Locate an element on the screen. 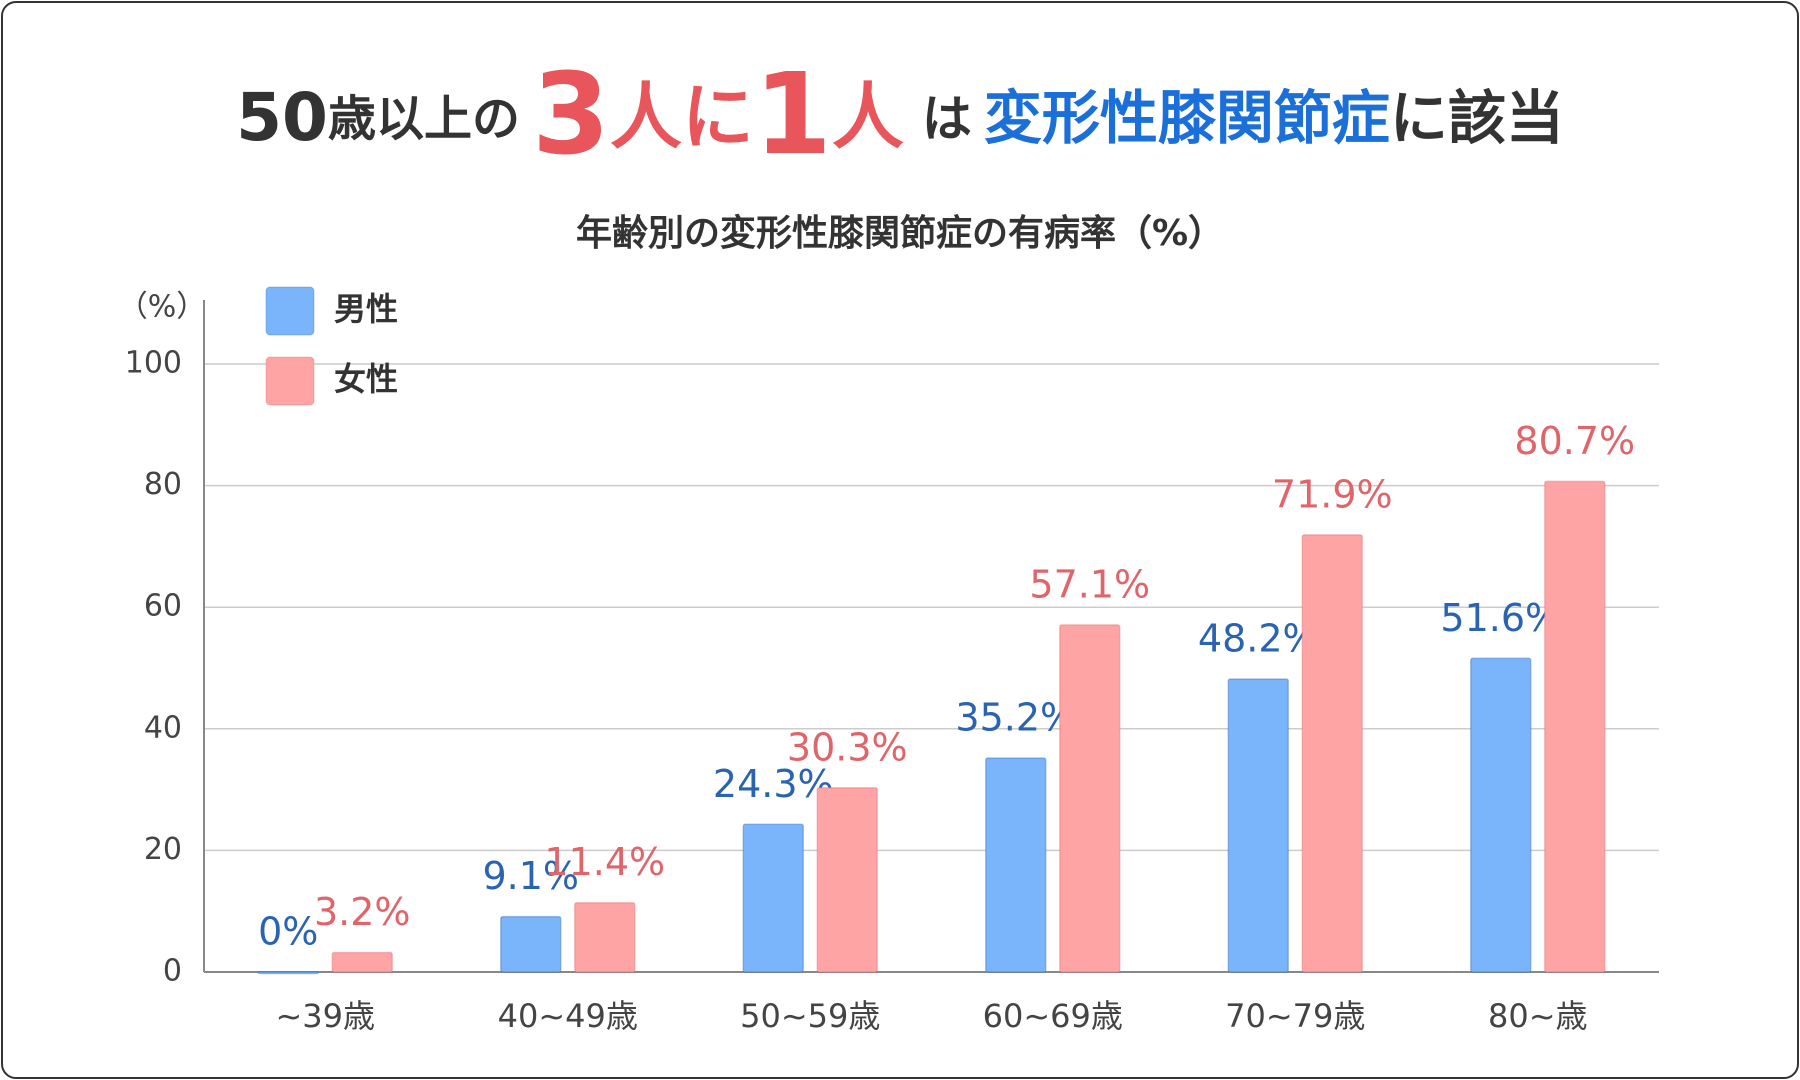 The width and height of the screenshot is (1800, 1080). value-label: 11.4% is located at coordinates (604, 862).